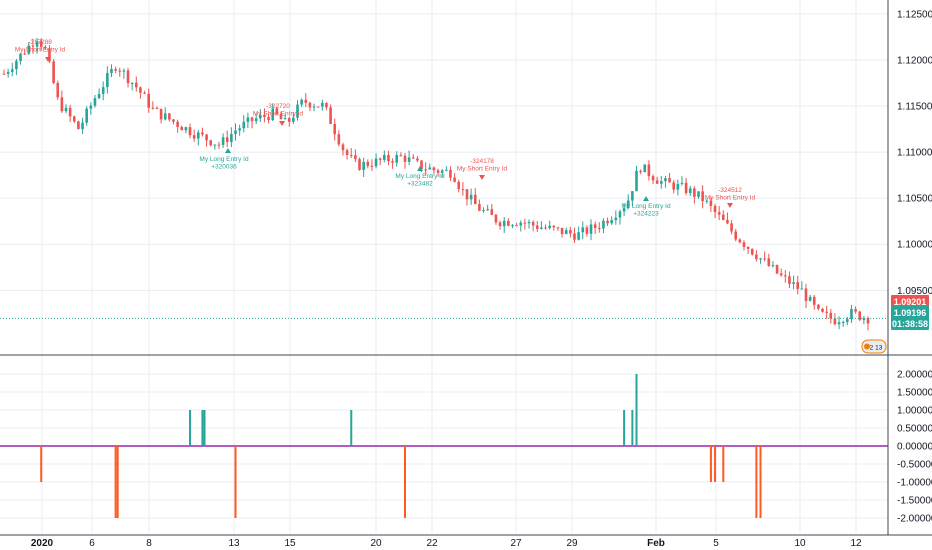 The image size is (932, 550). What do you see at coordinates (42, 543) in the screenshot?
I see `time-tick-label: 2020` at bounding box center [42, 543].